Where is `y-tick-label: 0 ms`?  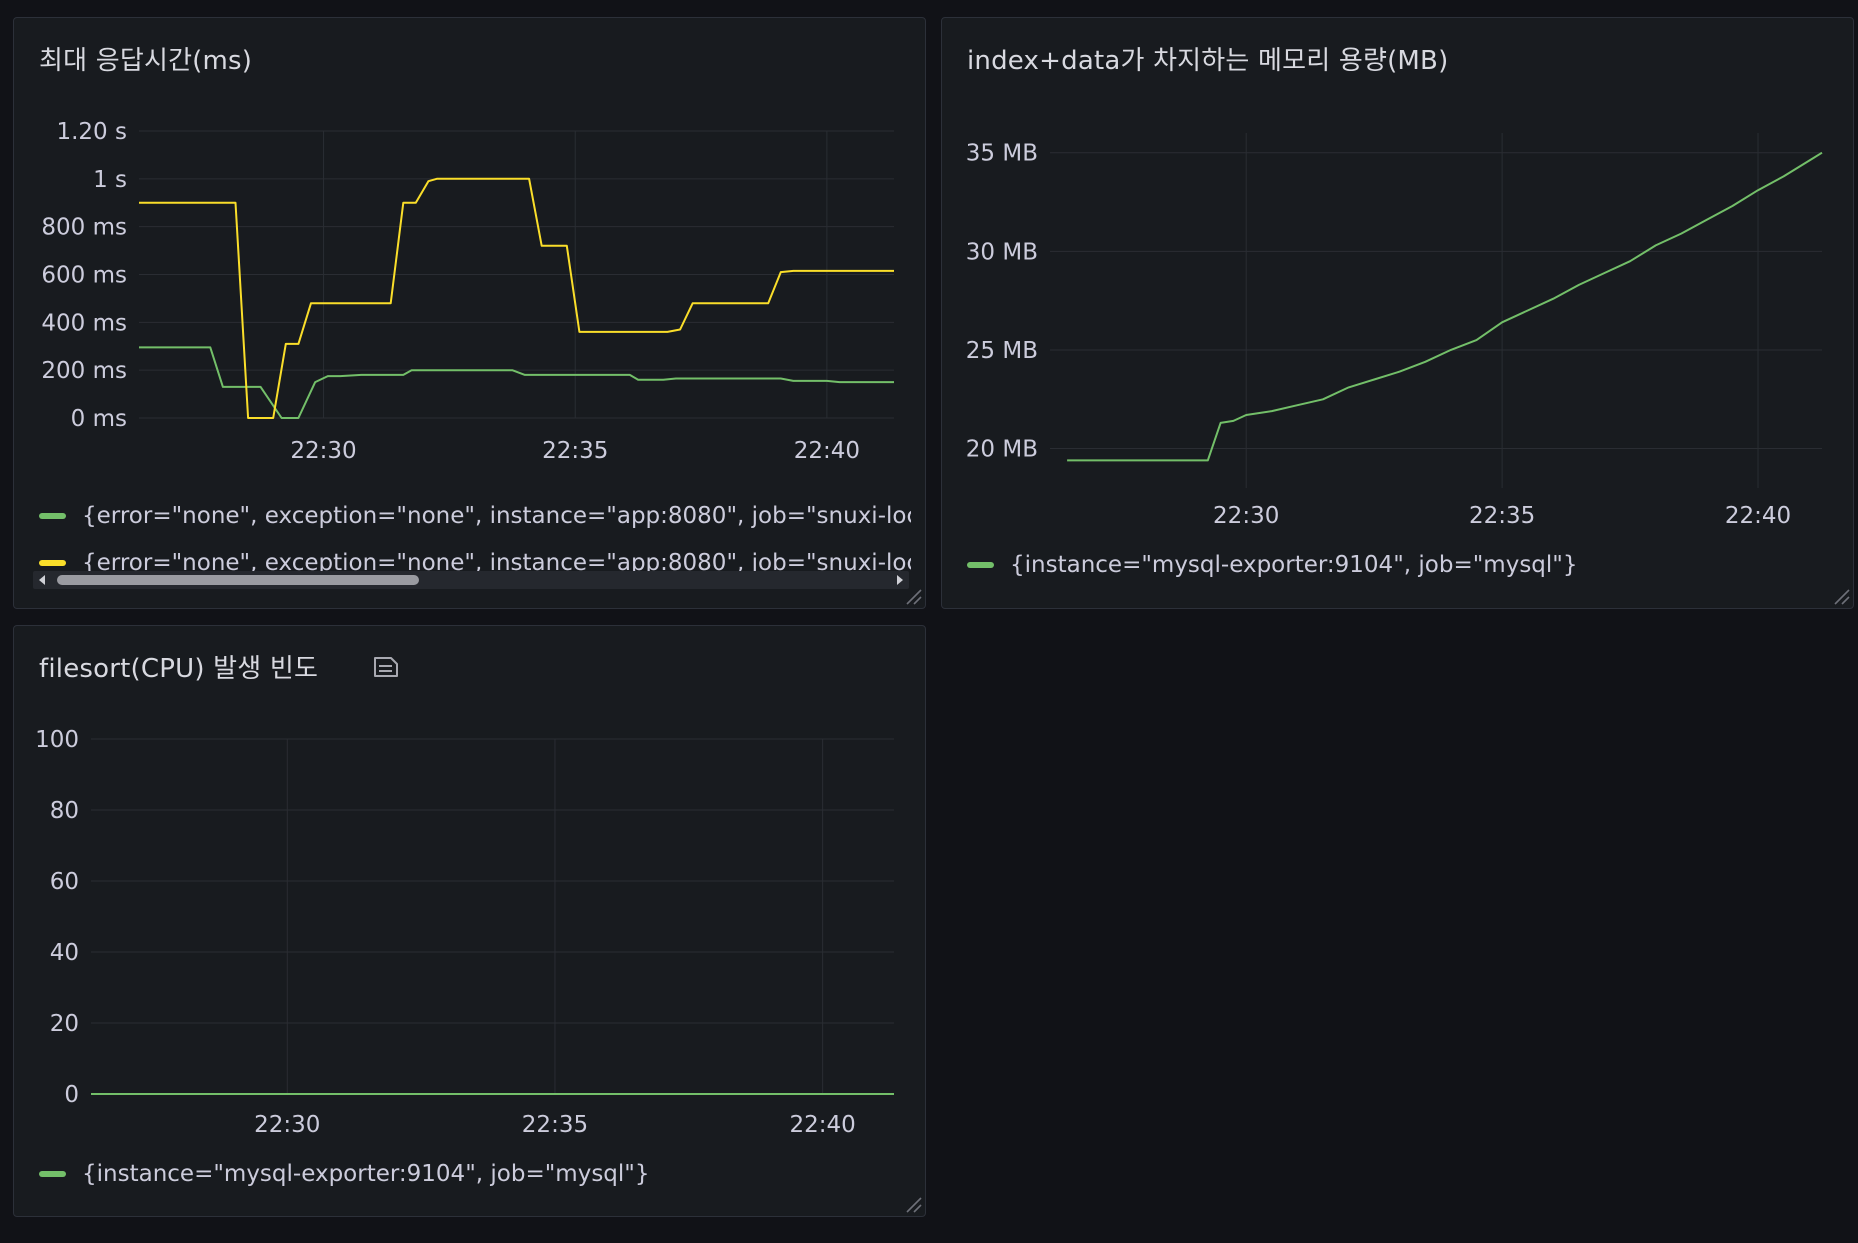 y-tick-label: 0 ms is located at coordinates (99, 419).